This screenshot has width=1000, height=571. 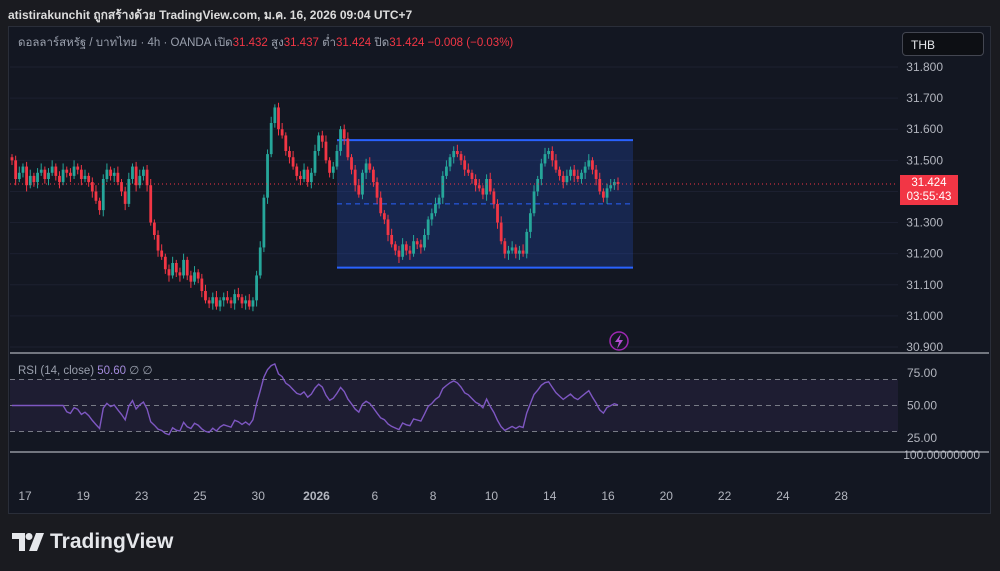 What do you see at coordinates (112, 541) in the screenshot?
I see `brand-name: TradingView` at bounding box center [112, 541].